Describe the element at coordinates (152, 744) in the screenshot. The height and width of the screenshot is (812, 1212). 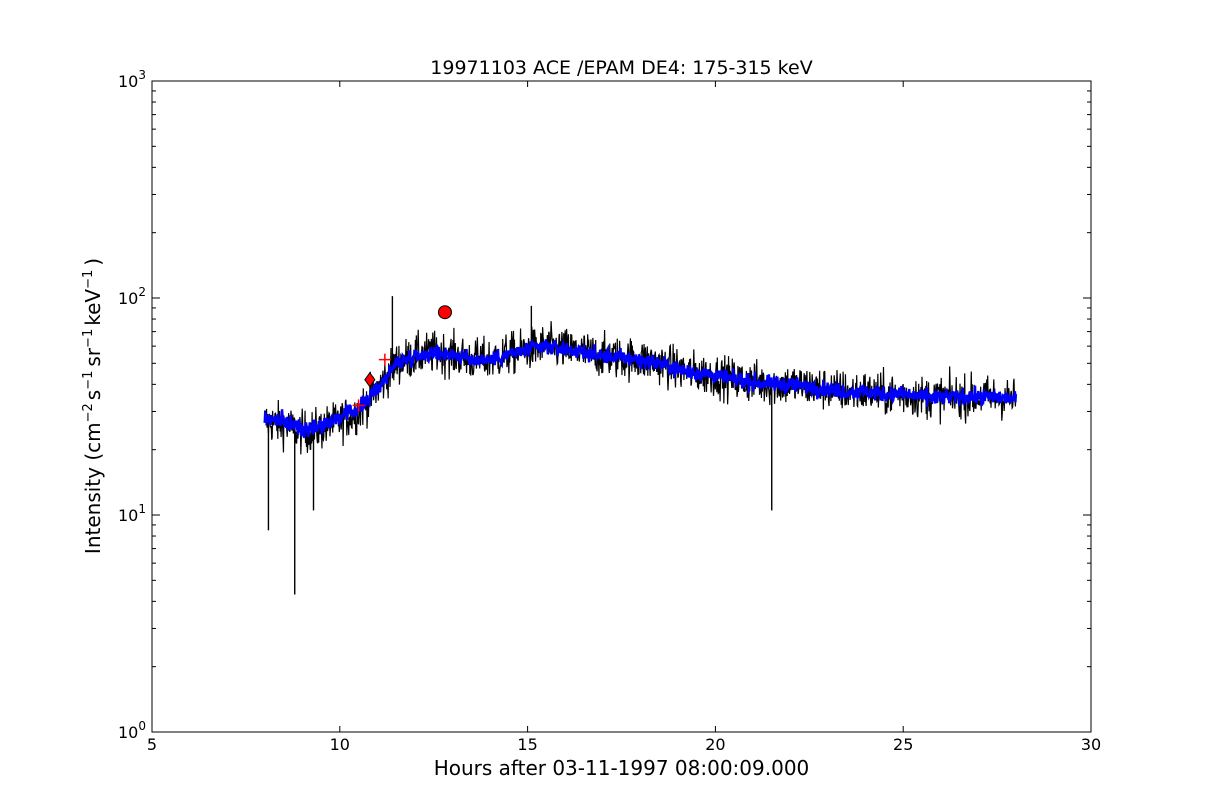
I see `x-tick-label: 5` at that location.